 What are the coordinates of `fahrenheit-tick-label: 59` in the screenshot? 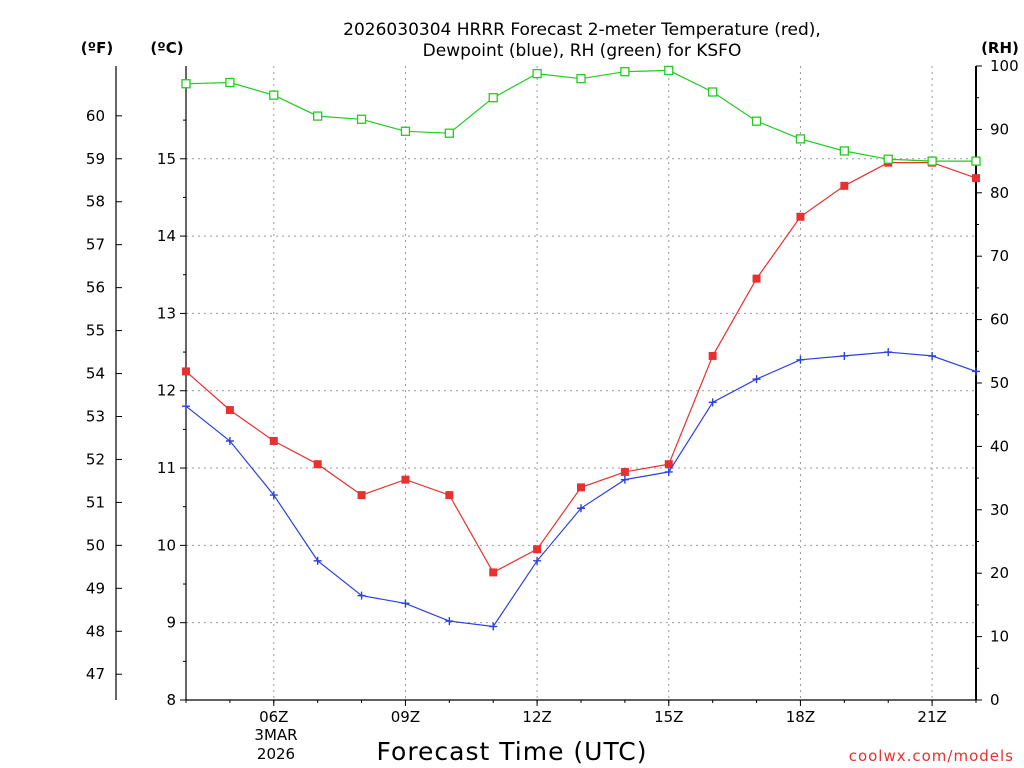 It's located at (95, 159).